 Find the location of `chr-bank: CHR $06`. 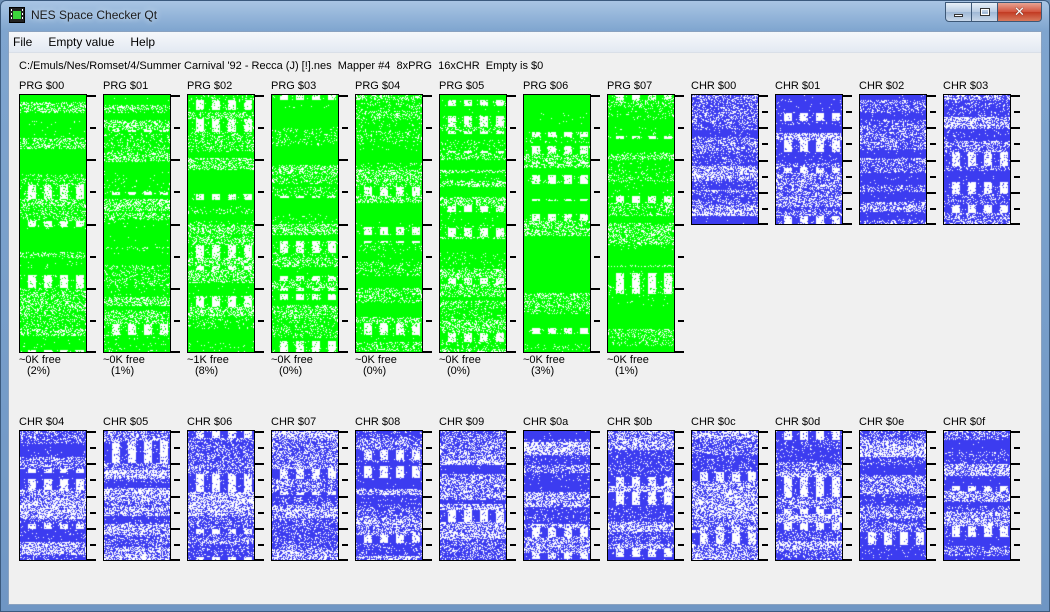

chr-bank: CHR $06 is located at coordinates (228, 510).